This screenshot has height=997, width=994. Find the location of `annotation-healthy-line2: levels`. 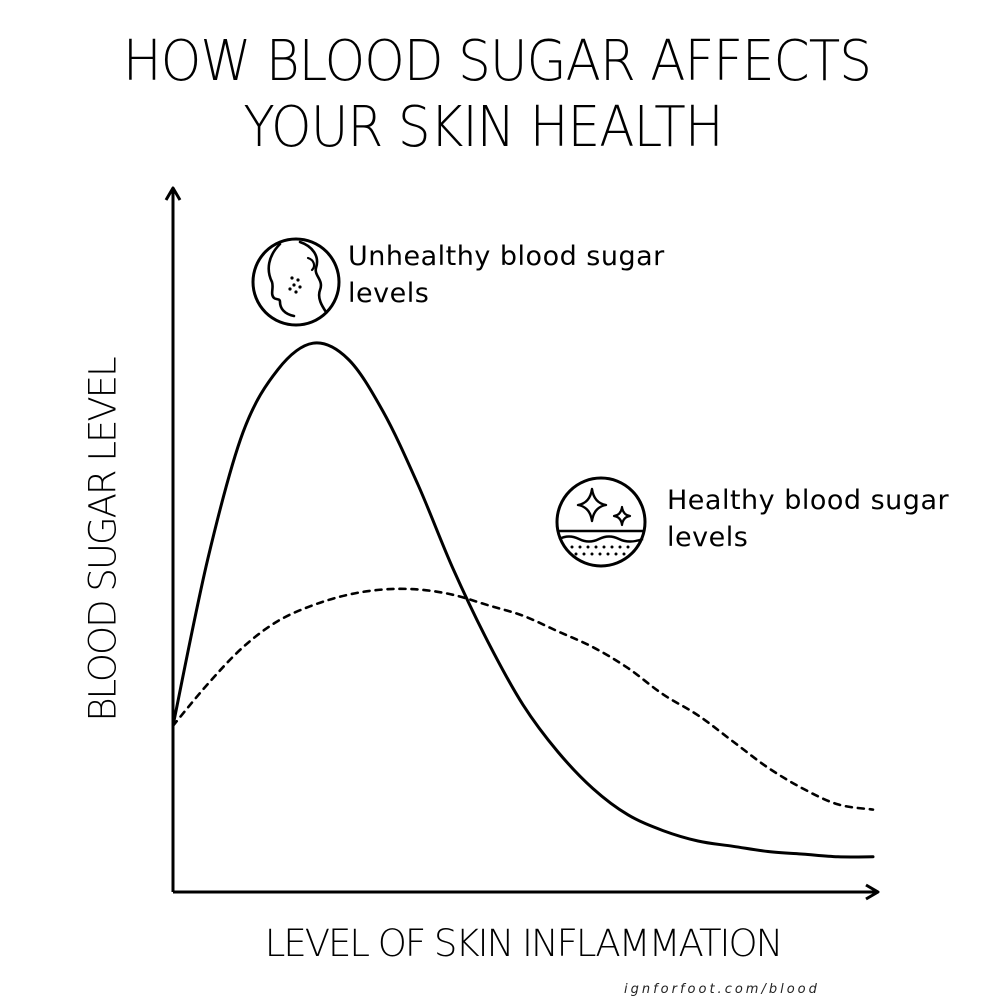

annotation-healthy-line2: levels is located at coordinates (708, 537).